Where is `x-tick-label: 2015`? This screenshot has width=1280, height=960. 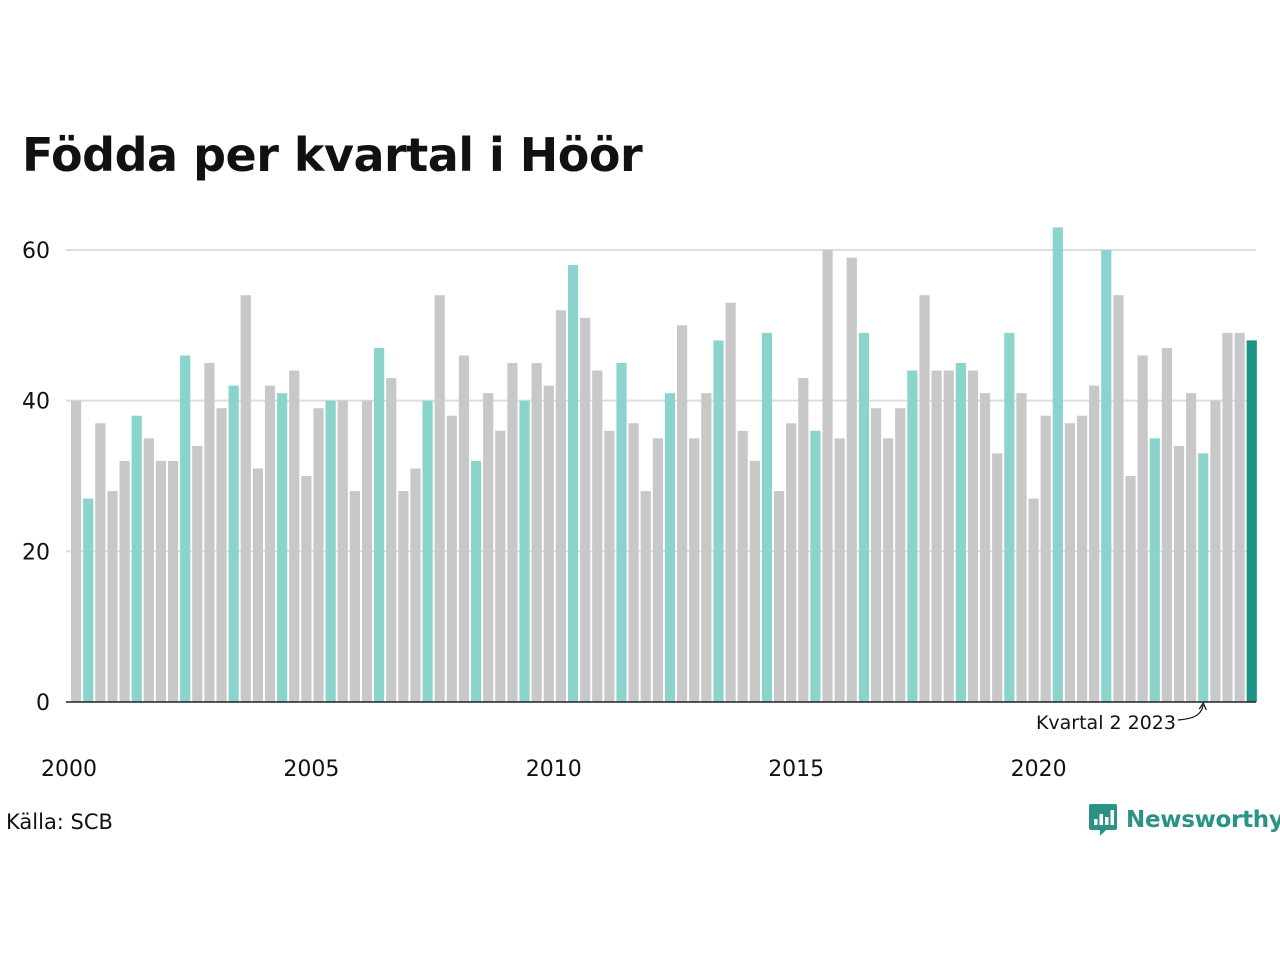 x-tick-label: 2015 is located at coordinates (796, 769).